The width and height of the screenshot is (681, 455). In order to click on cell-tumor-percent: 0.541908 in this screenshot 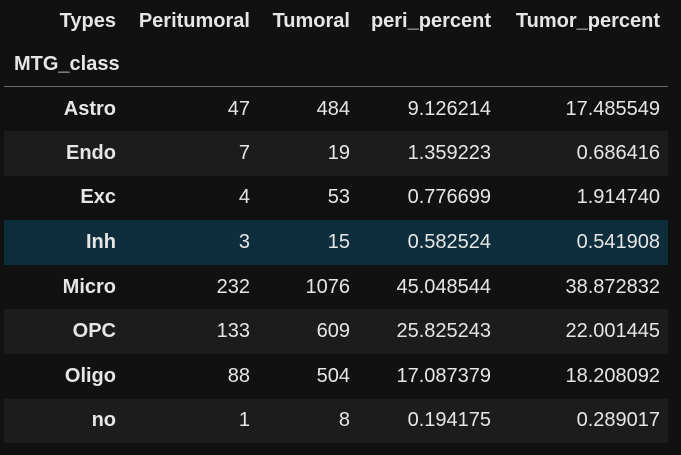, I will do `click(618, 242)`.